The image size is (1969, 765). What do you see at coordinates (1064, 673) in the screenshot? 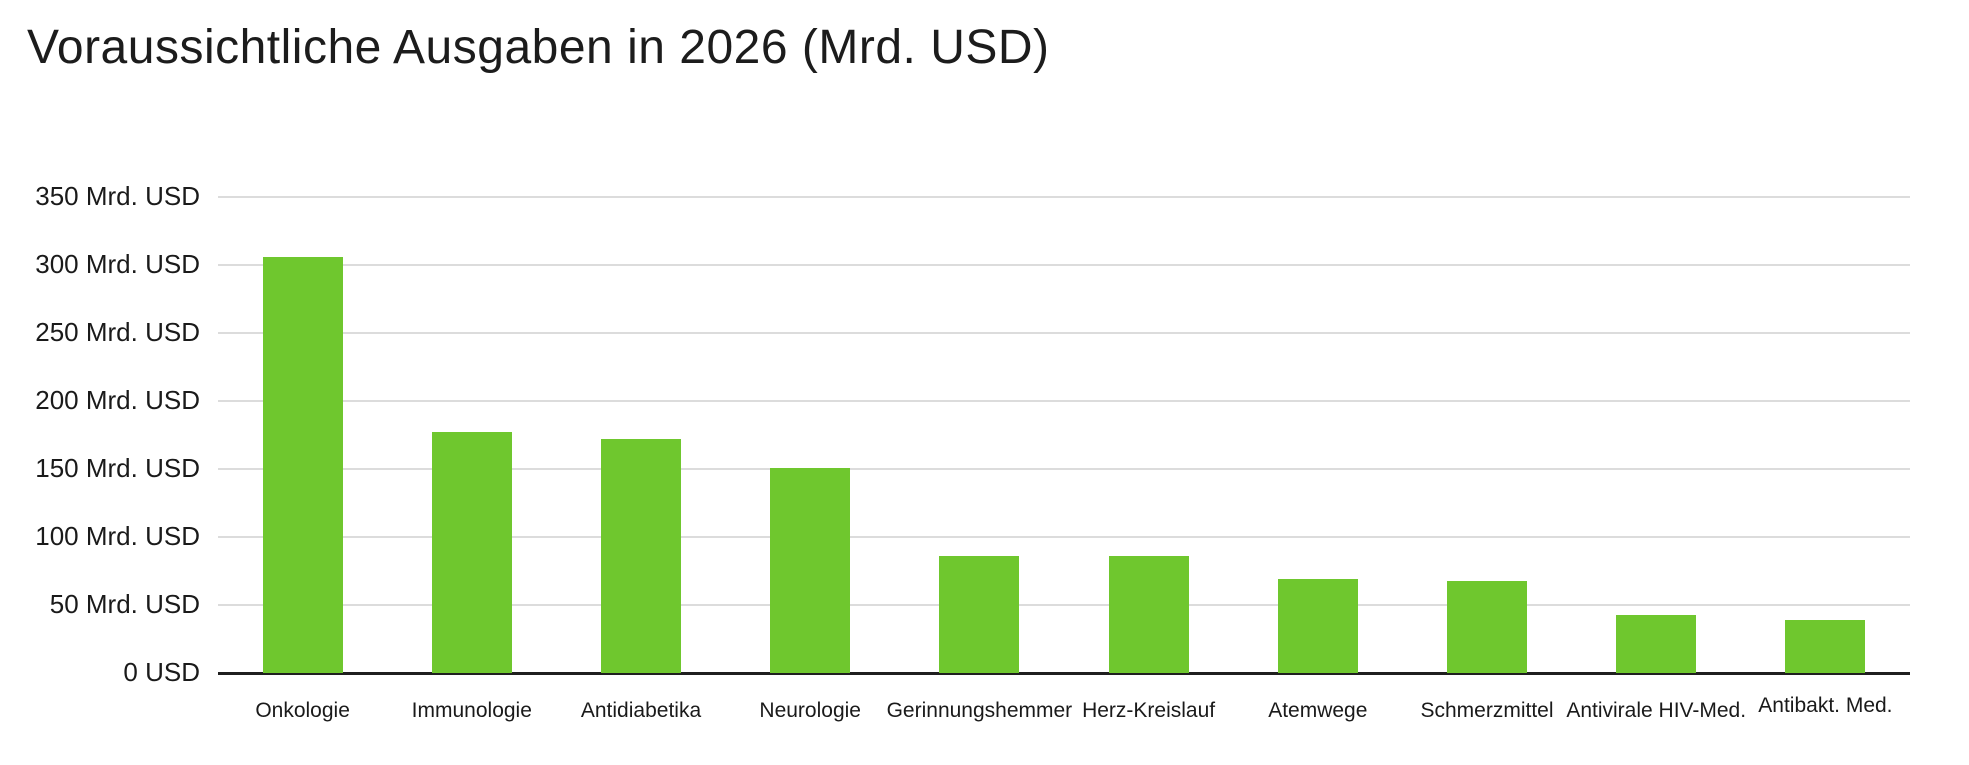
I see `x-axis-line` at bounding box center [1064, 673].